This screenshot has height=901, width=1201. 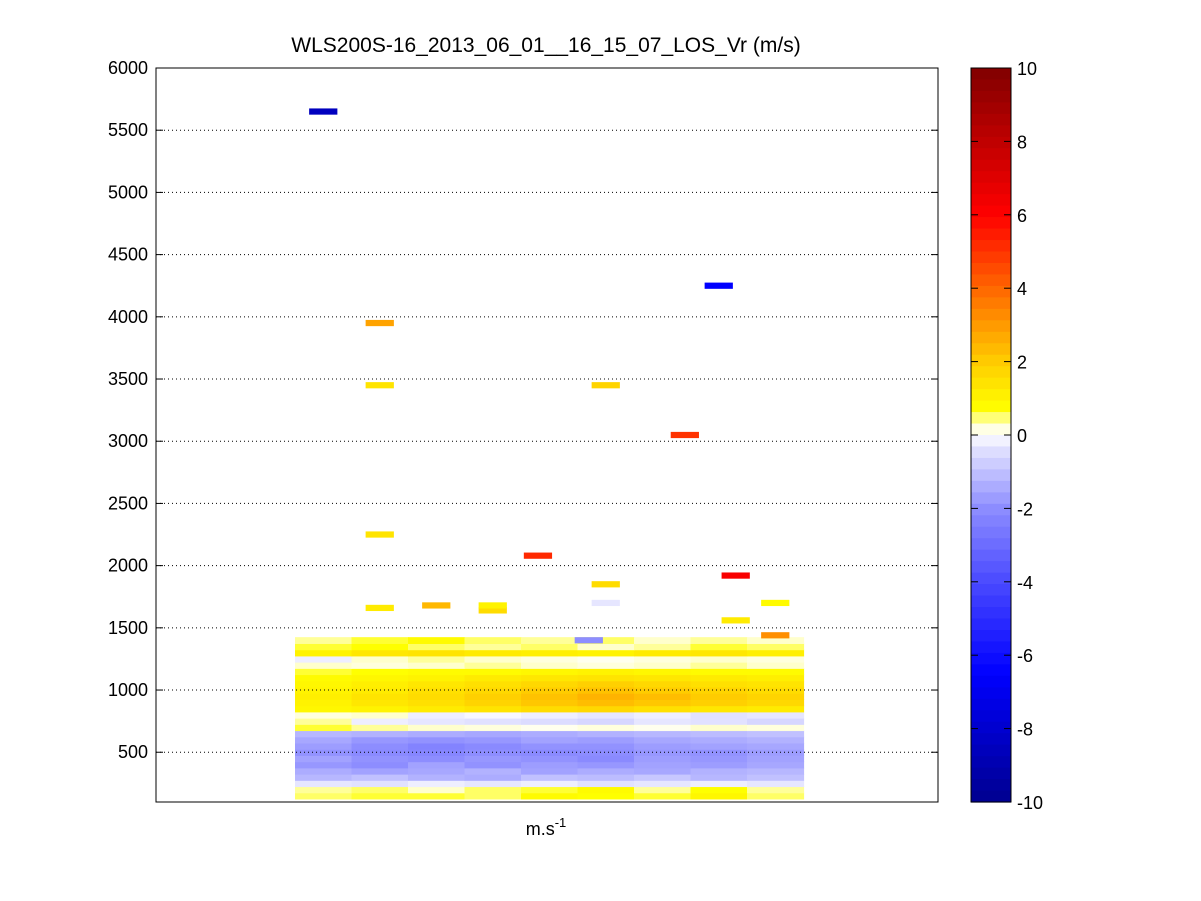 I want to click on colorbar-tick-label: -6, so click(x=1025, y=656).